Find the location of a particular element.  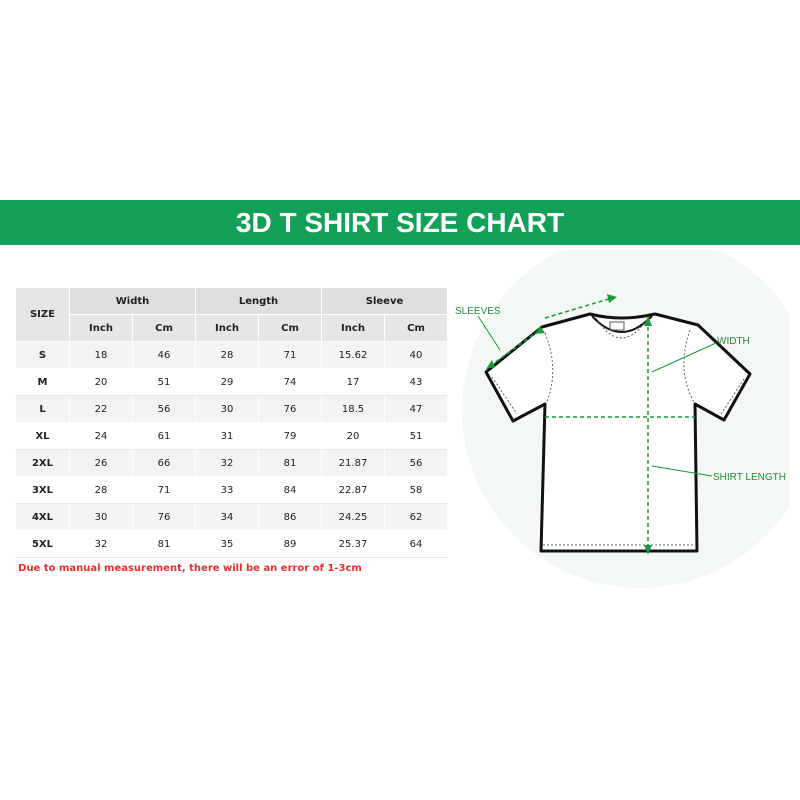

size-row: 5XL 32 81 35 89 25.37 64 is located at coordinates (231, 544).